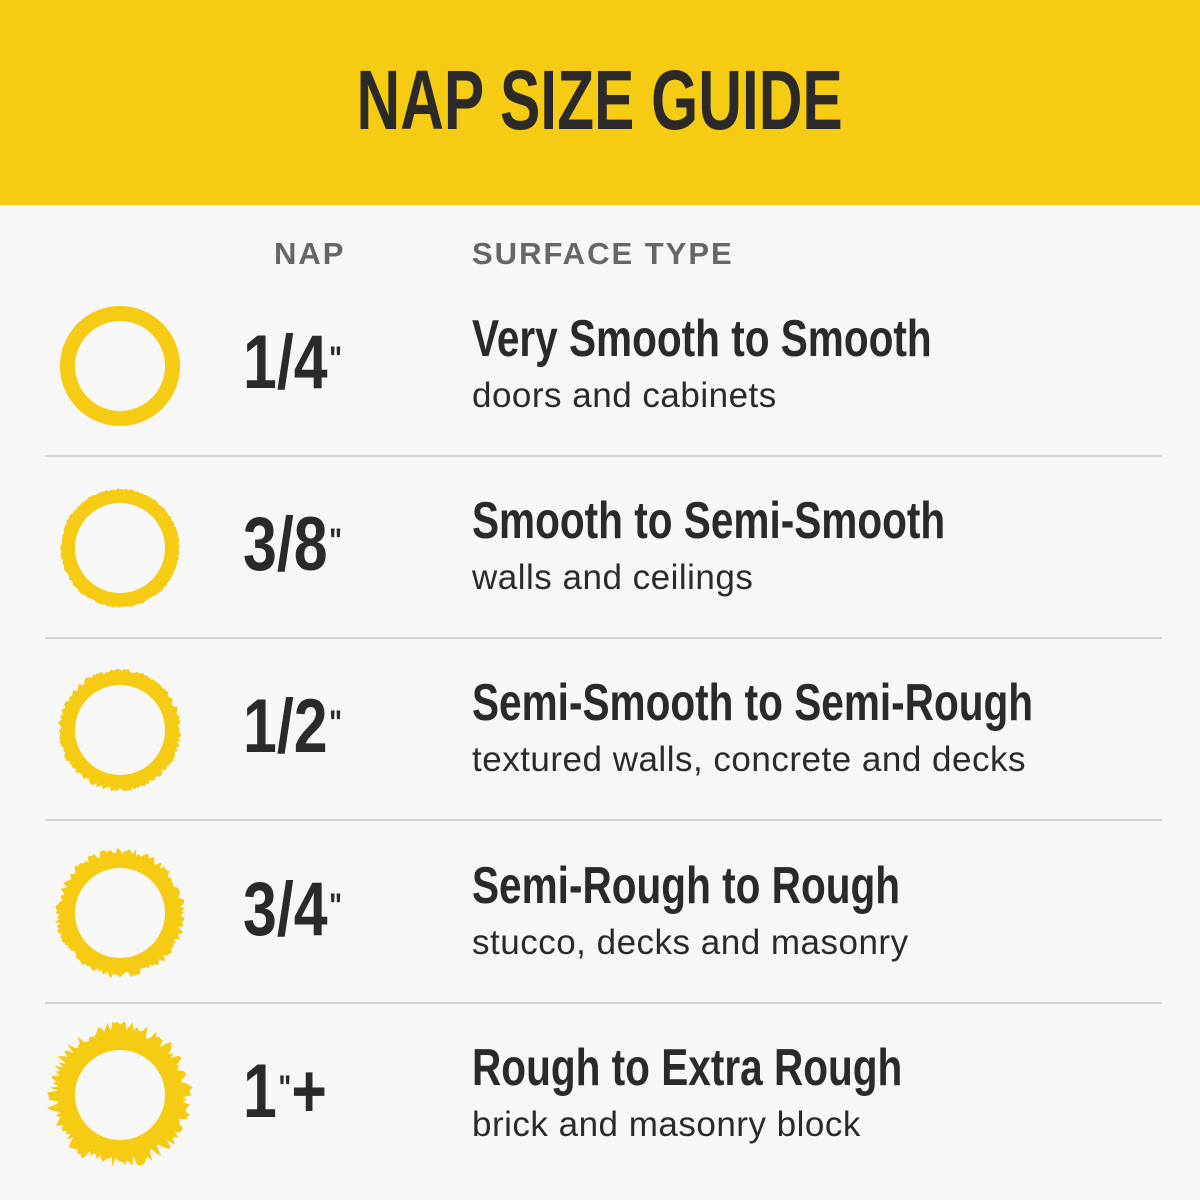 Image resolution: width=1200 pixels, height=1200 pixels. What do you see at coordinates (749, 759) in the screenshot?
I see `surface-examples: textured walls, concrete and decks` at bounding box center [749, 759].